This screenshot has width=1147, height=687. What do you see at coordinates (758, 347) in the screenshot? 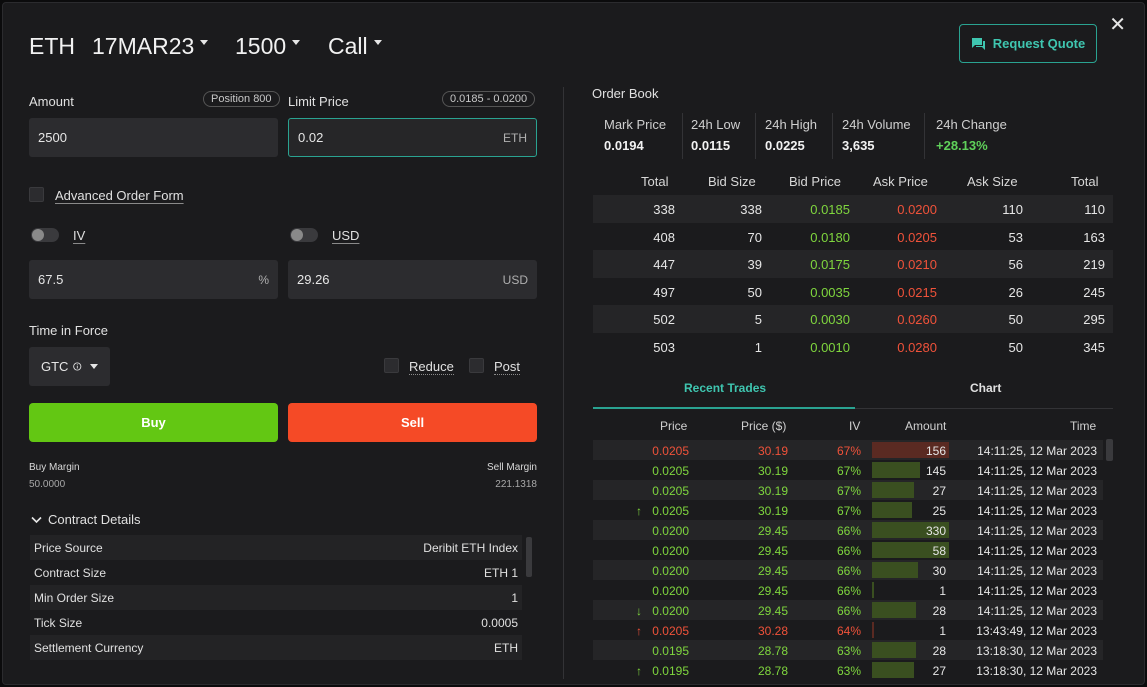
I see `ob-bid-size: 1` at bounding box center [758, 347].